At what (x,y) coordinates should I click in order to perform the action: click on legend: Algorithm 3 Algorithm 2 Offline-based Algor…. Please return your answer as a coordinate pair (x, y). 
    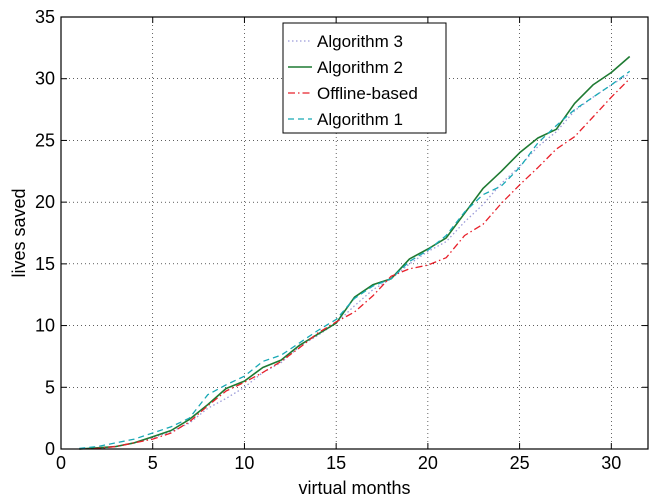
    Looking at the image, I should click on (364, 78).